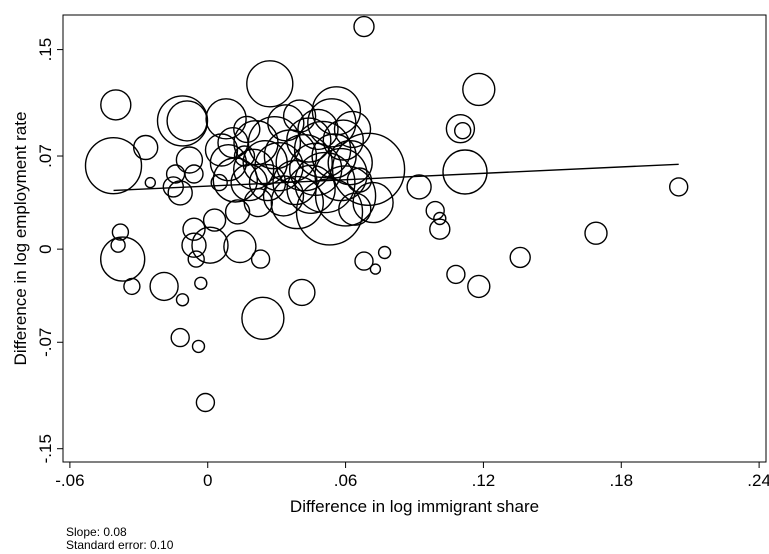 This screenshot has width=769, height=554. Describe the element at coordinates (484, 480) in the screenshot. I see `x-tick-label-3: .12` at that location.